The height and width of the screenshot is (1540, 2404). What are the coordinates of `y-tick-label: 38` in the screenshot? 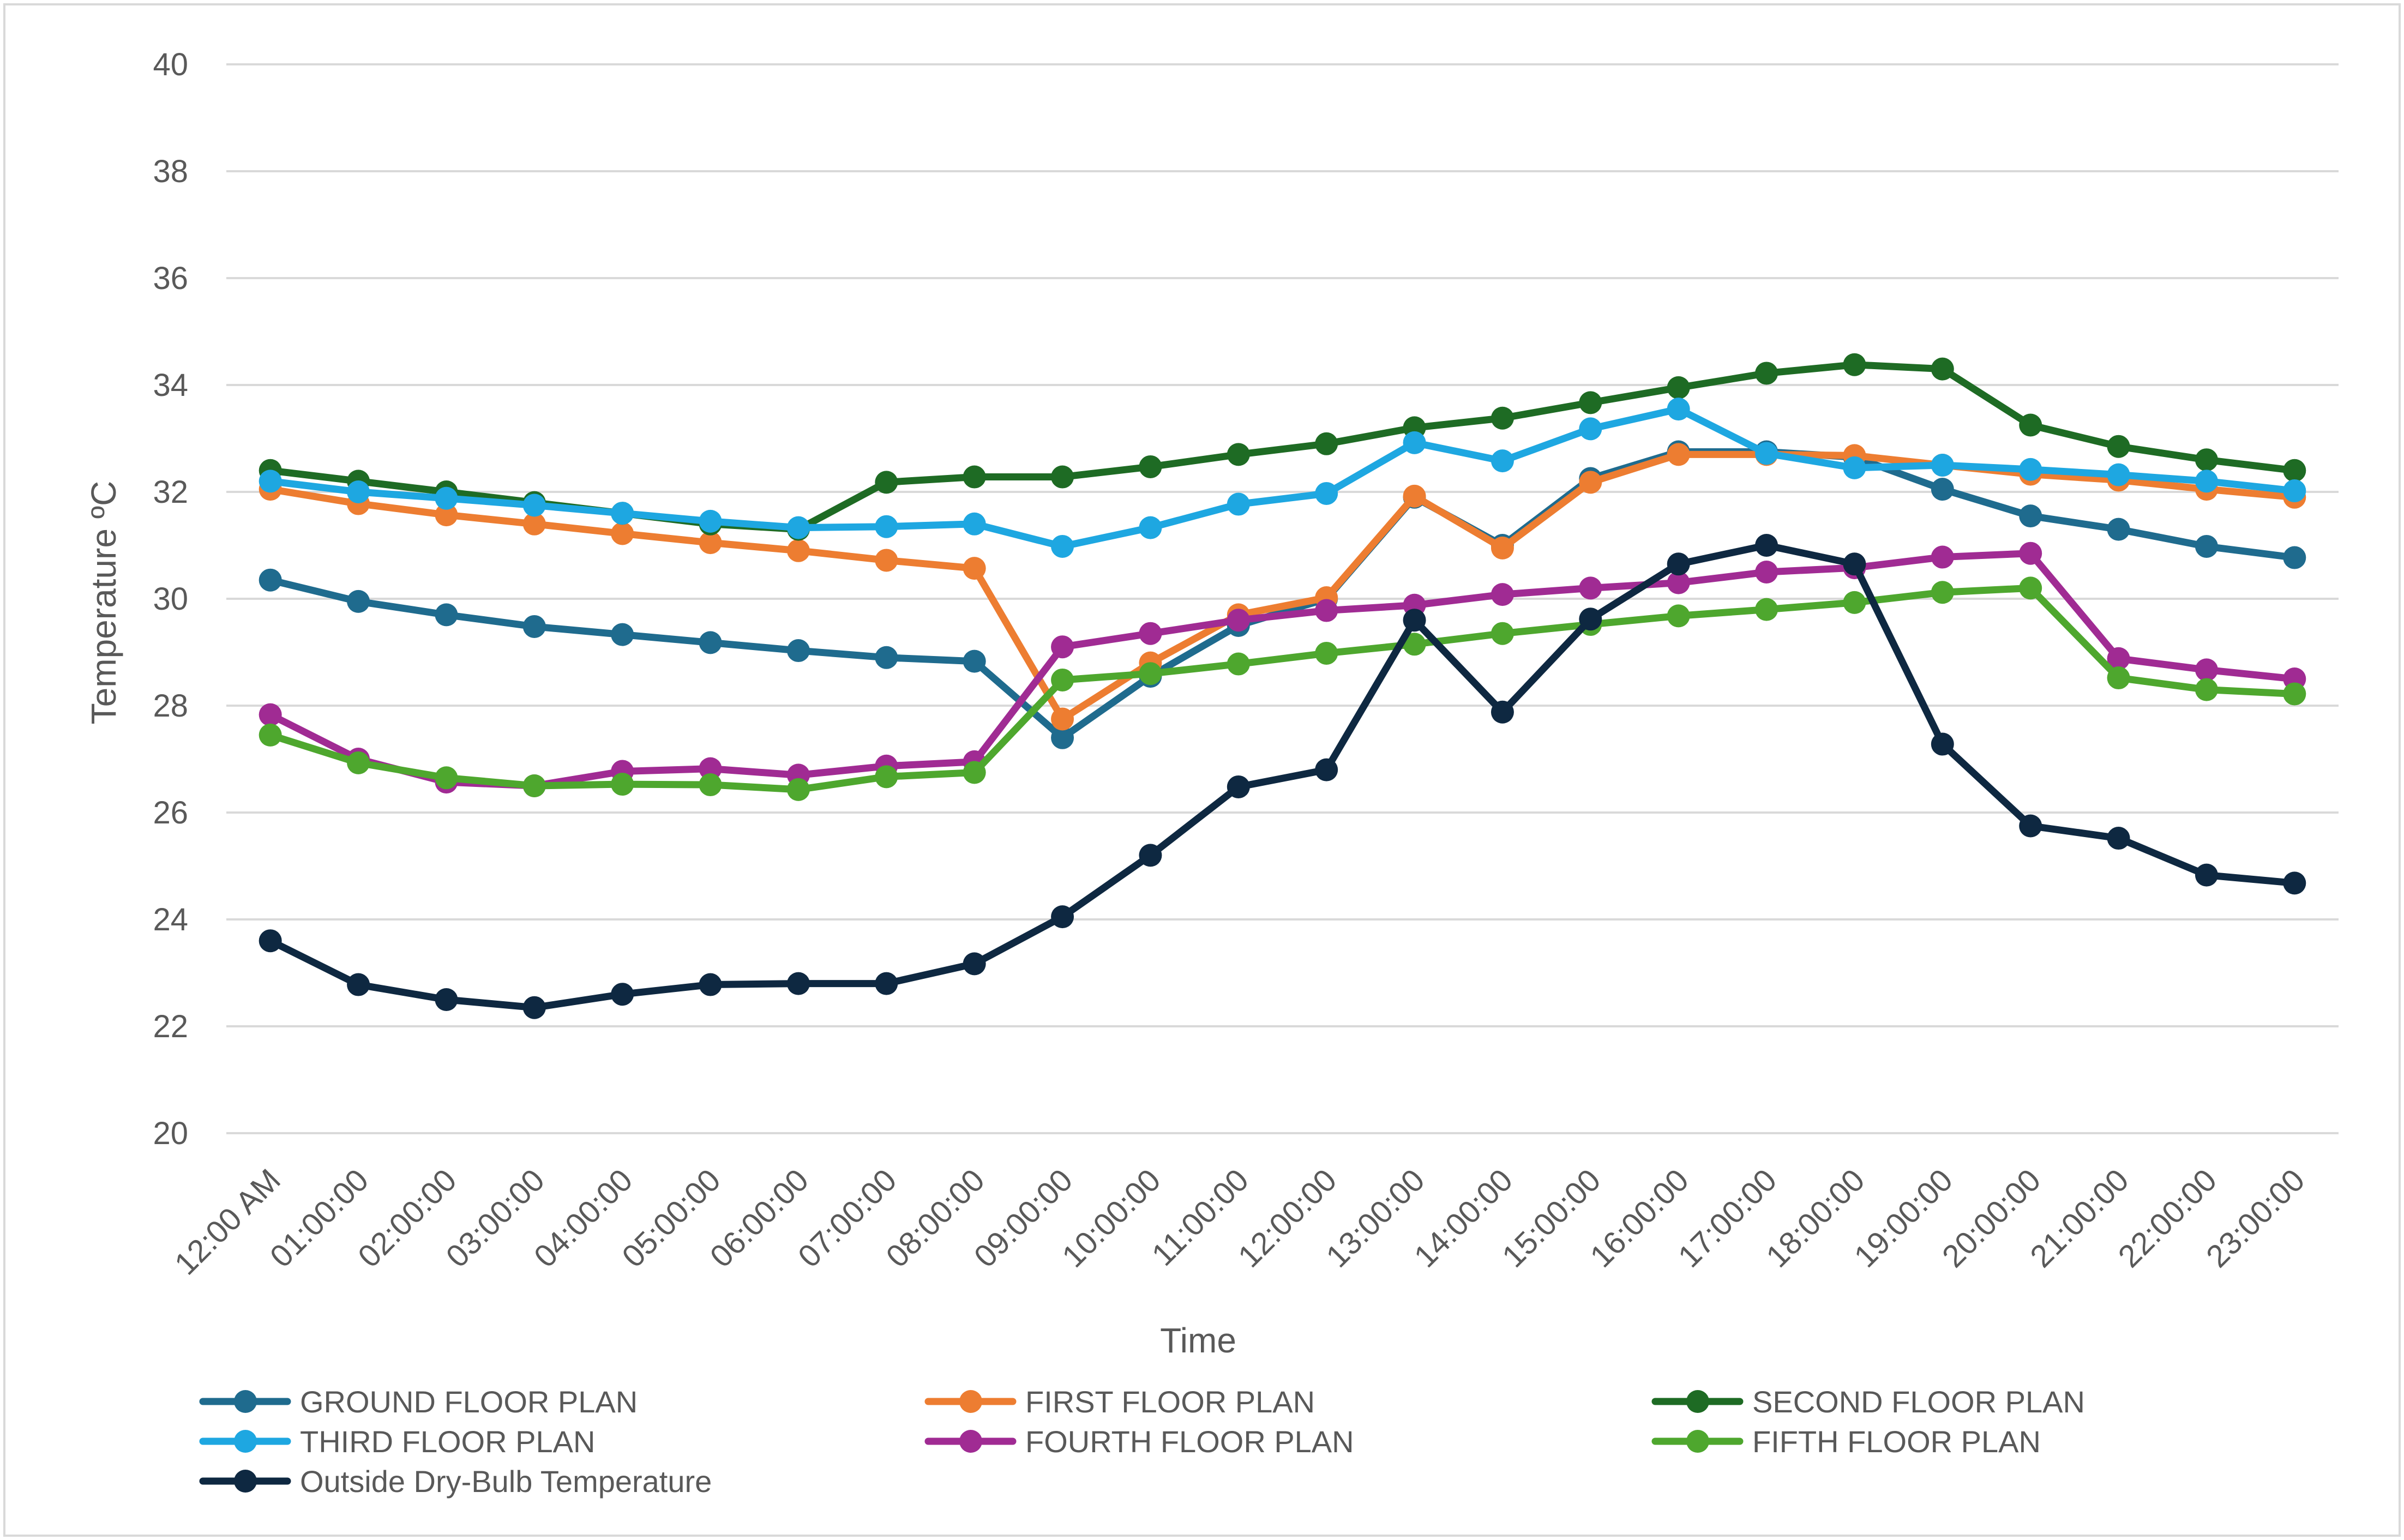 It's located at (170, 171).